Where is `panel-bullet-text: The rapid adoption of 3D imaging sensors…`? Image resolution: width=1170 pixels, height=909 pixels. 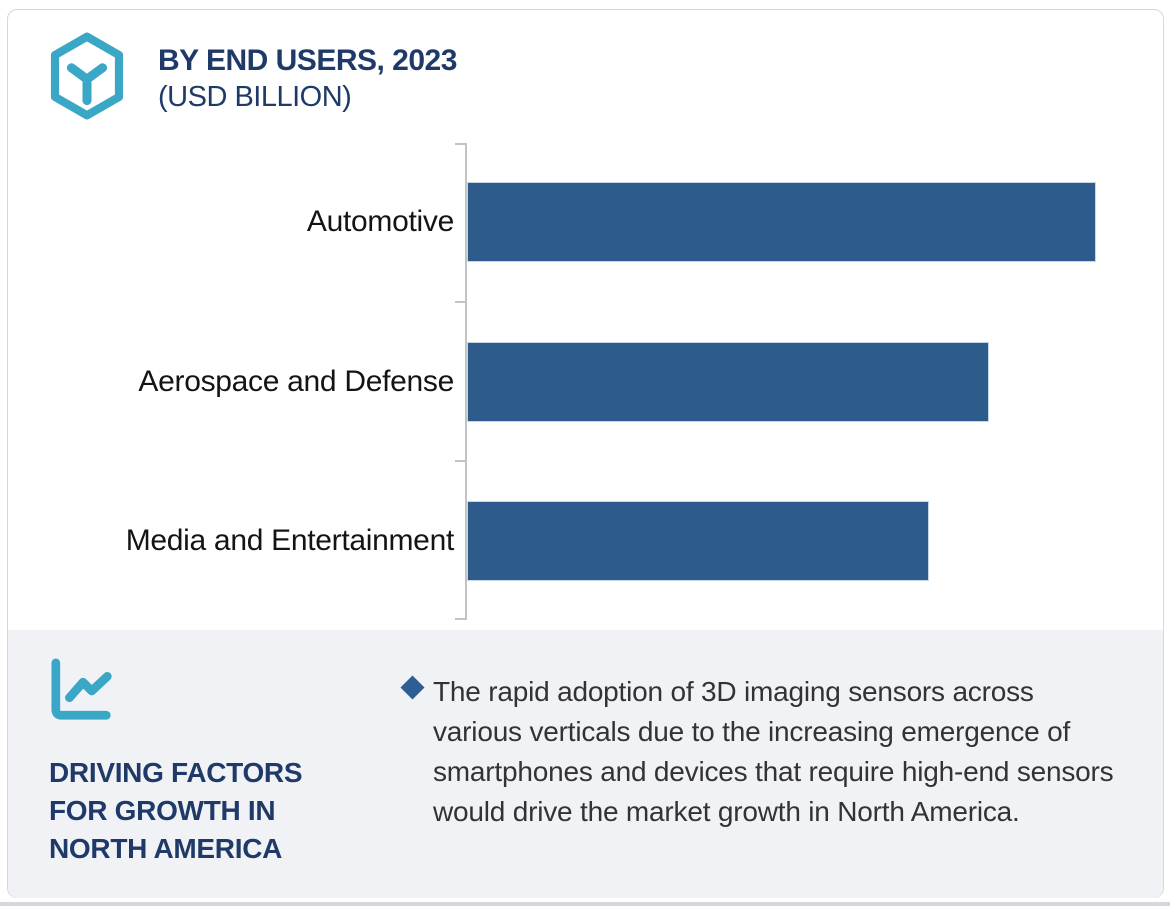 panel-bullet-text: The rapid adoption of 3D imaging sensors… is located at coordinates (773, 751).